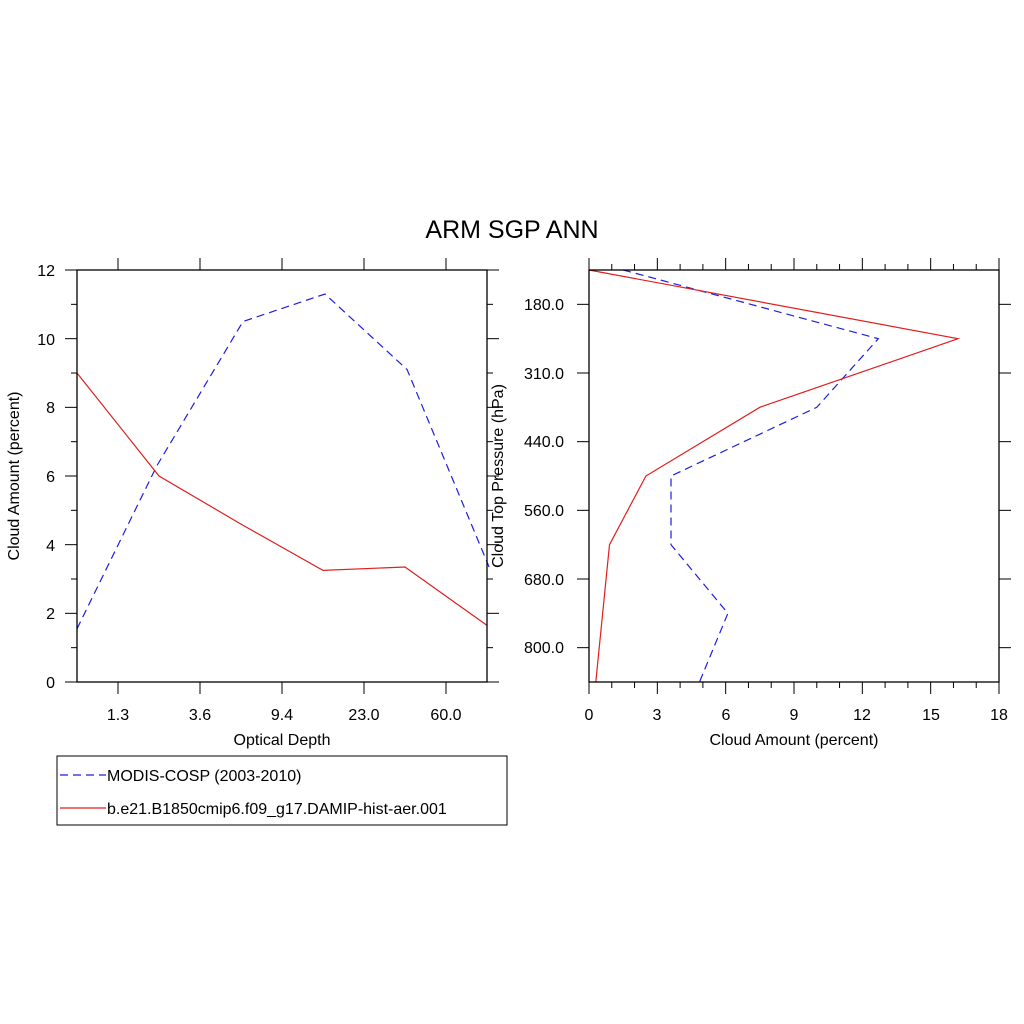  What do you see at coordinates (544, 305) in the screenshot?
I see `right-y-tick-label: 180.0` at bounding box center [544, 305].